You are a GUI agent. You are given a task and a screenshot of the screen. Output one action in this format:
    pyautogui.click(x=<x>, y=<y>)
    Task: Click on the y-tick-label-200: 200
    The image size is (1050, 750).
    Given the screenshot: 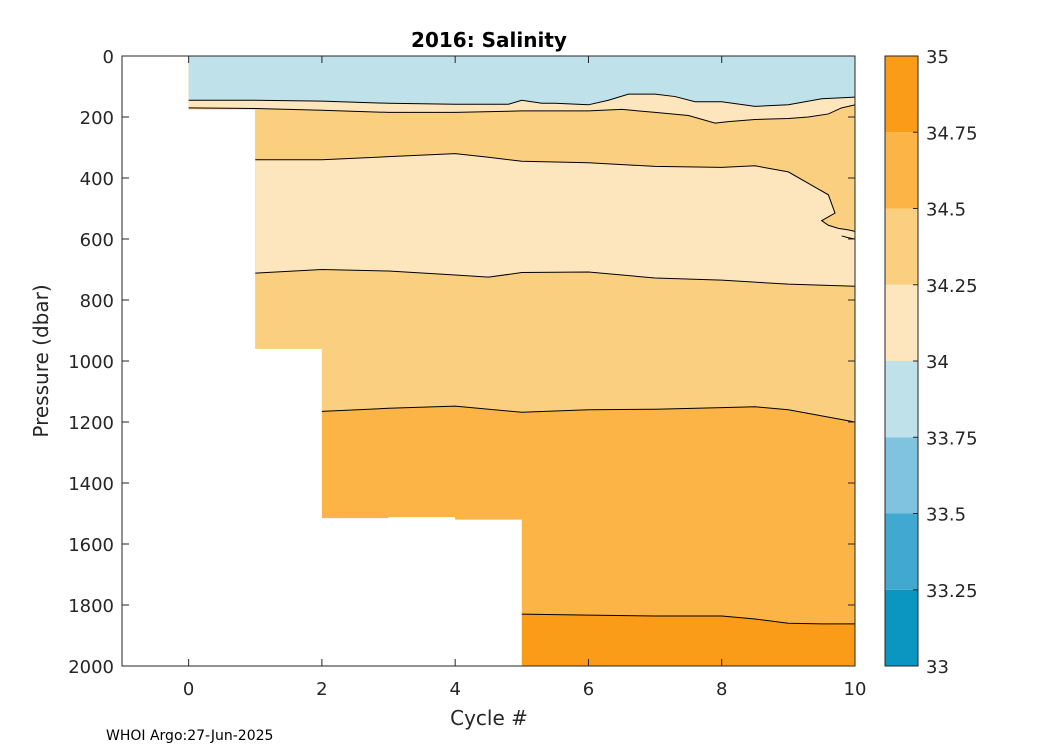 What is the action you would take?
    pyautogui.click(x=97, y=118)
    